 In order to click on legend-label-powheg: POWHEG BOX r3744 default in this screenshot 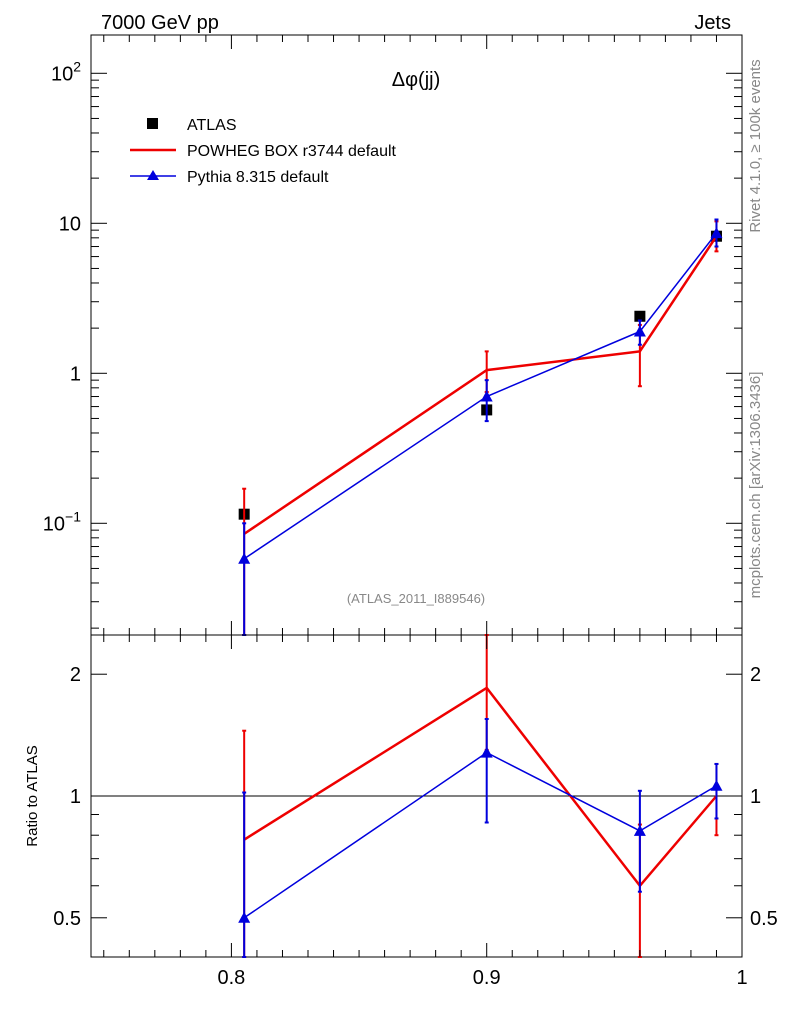, I will do `click(292, 151)`.